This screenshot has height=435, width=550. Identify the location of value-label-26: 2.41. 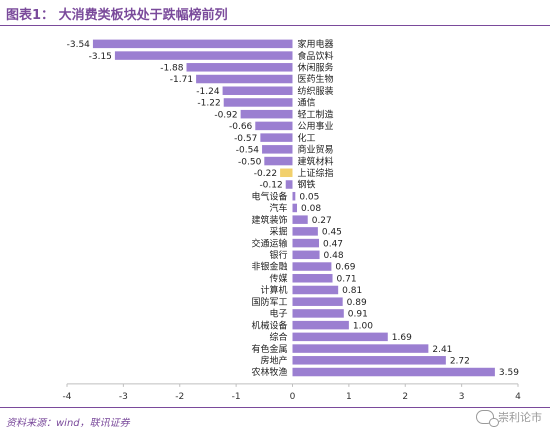
(442, 350).